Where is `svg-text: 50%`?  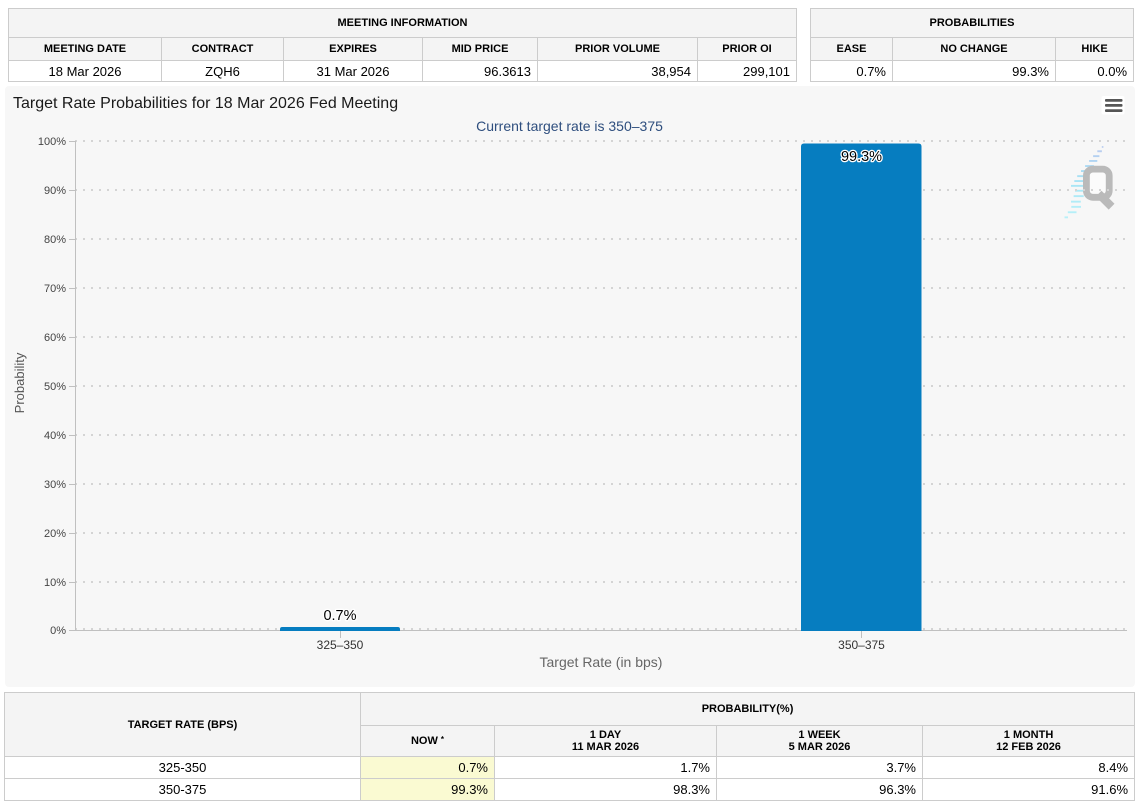
svg-text: 50% is located at coordinates (55, 387).